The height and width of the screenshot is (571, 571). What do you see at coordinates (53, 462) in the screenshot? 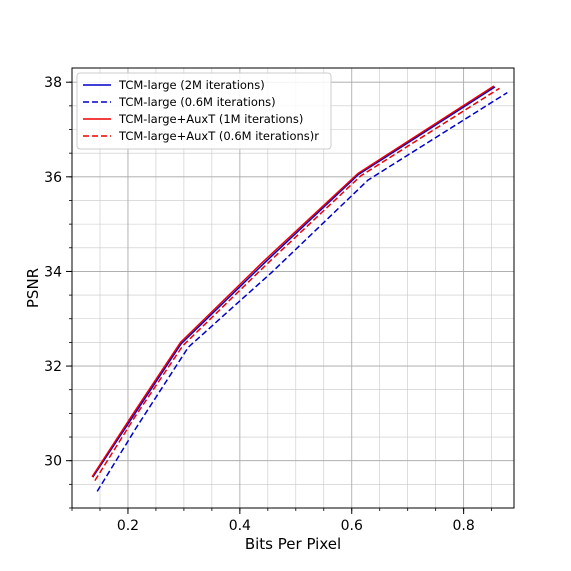
I see `y-tick-label: 30` at bounding box center [53, 462].